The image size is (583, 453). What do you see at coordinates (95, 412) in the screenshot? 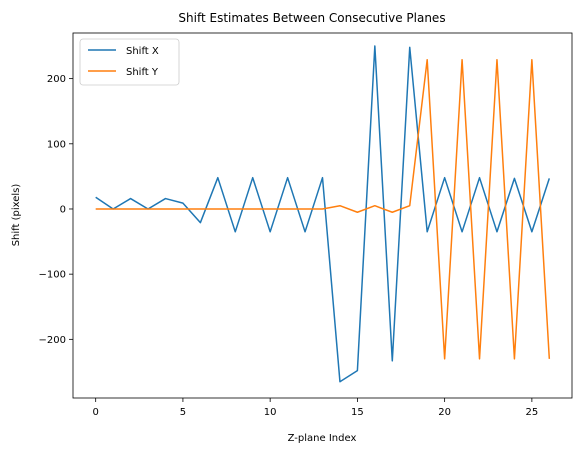
I see `x-tick-label: 0` at bounding box center [95, 412].